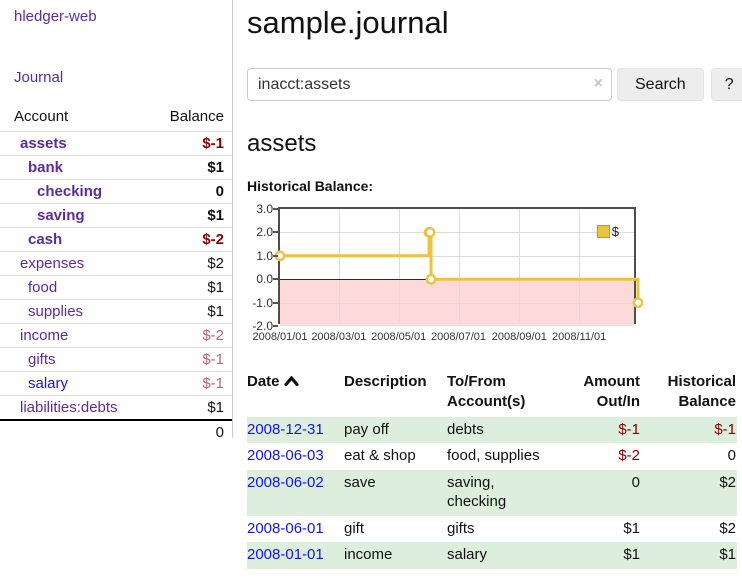 This screenshot has width=742, height=582. What do you see at coordinates (70, 191) in the screenshot?
I see `sidebar-account-link: checking` at bounding box center [70, 191].